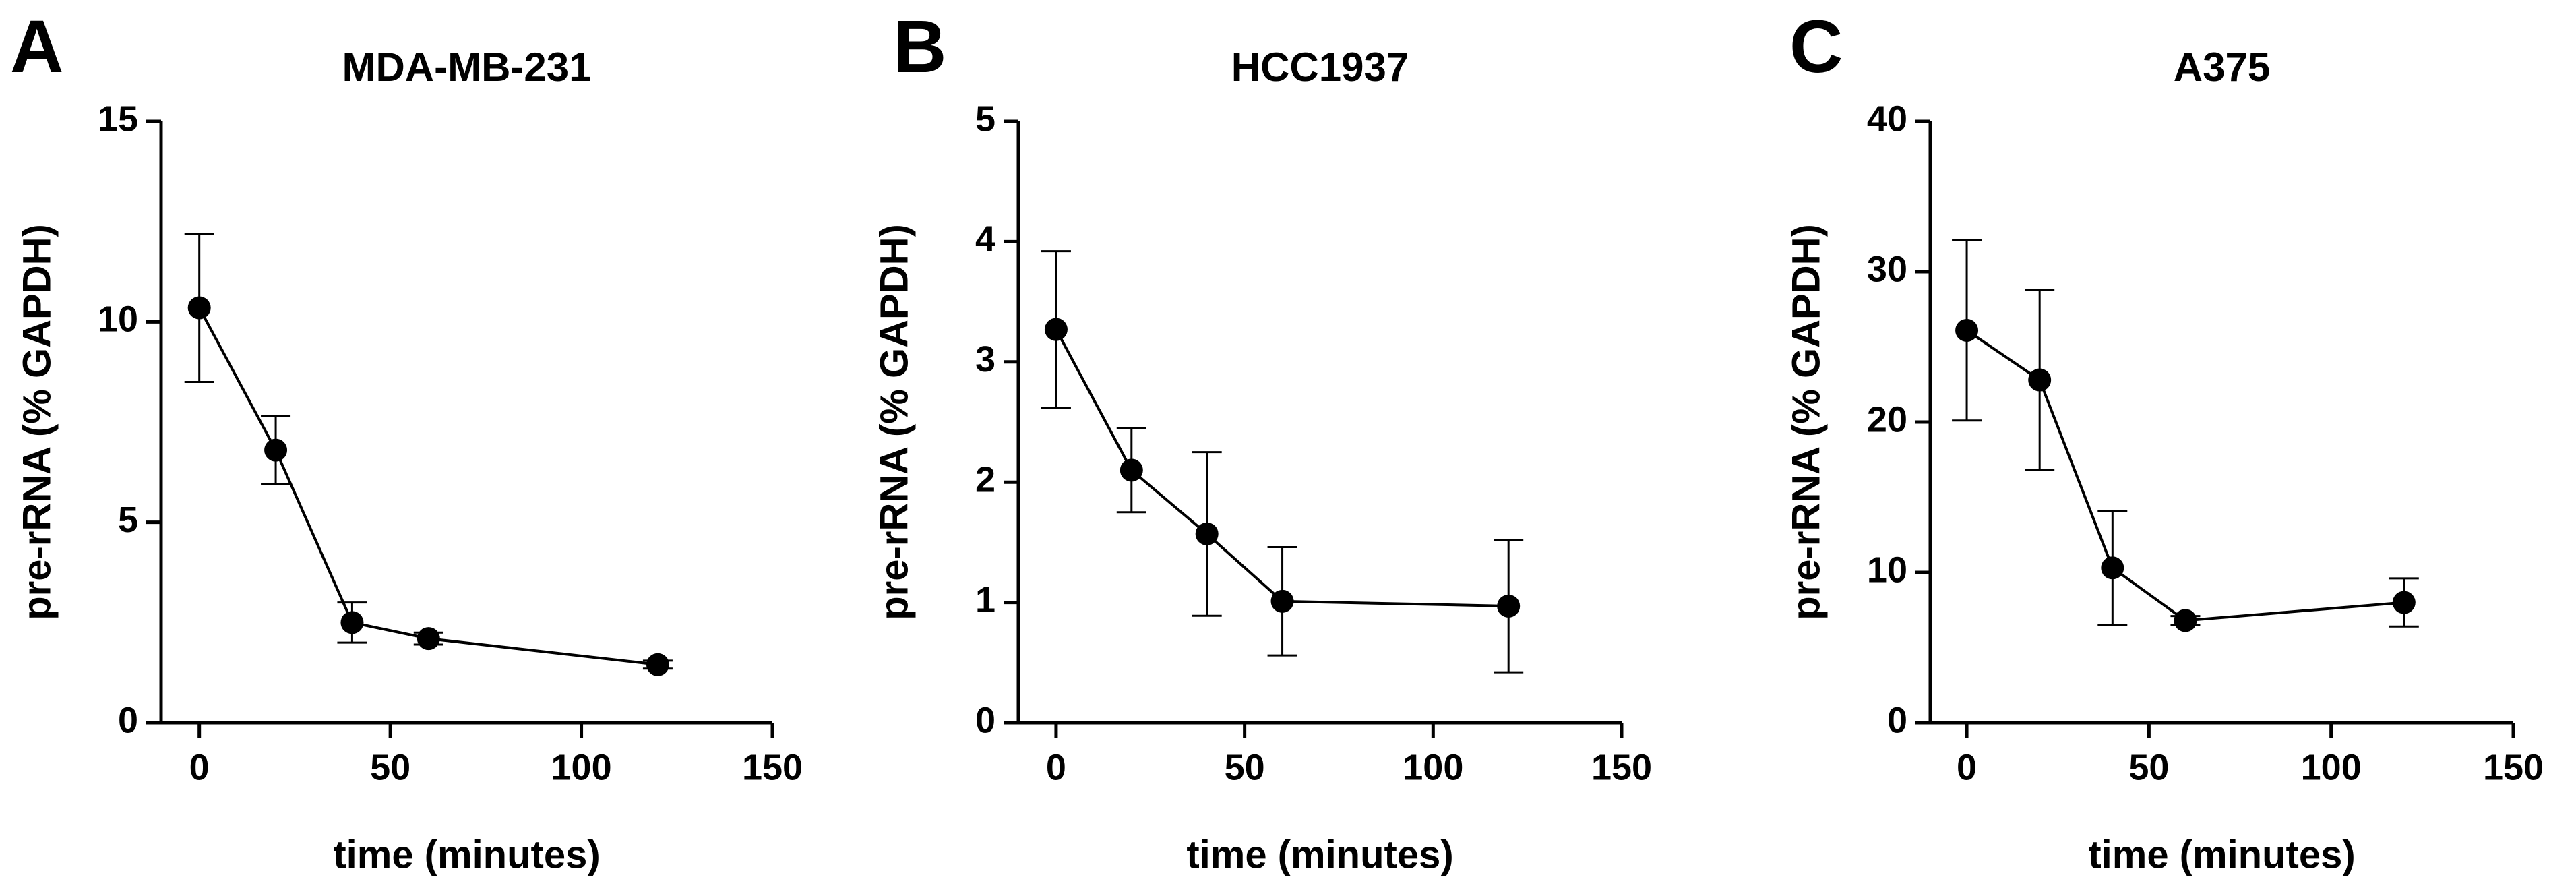 The height and width of the screenshot is (894, 2576). What do you see at coordinates (1320, 67) in the screenshot?
I see `chart-title: HCC1937` at bounding box center [1320, 67].